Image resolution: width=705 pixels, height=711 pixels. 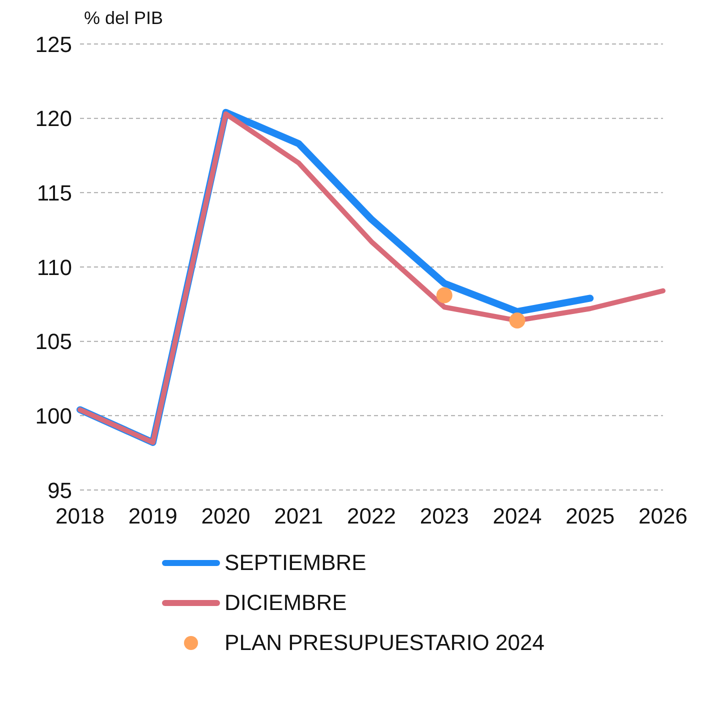 I want to click on y-tick-label: 110, so click(x=54, y=267).